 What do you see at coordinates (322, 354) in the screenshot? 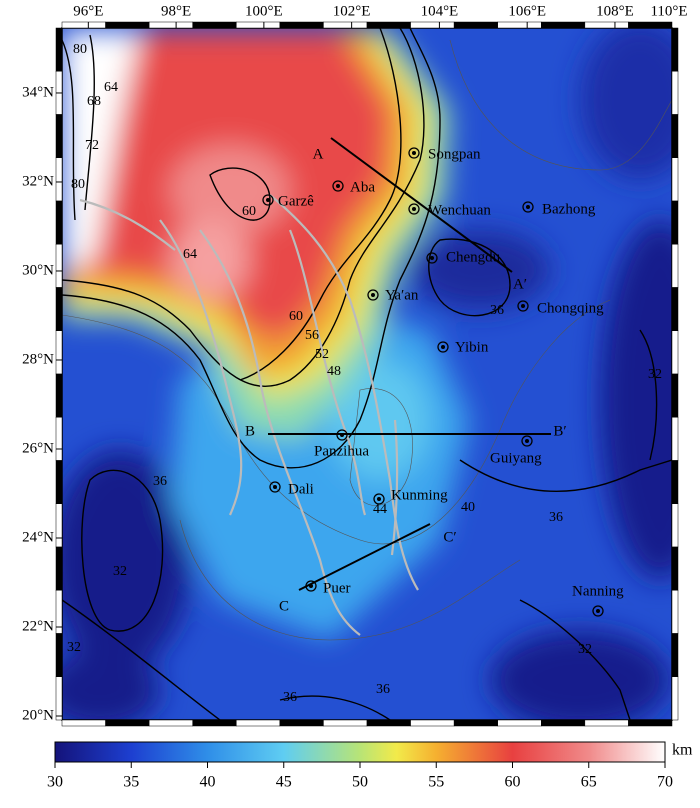
I see `contour-label: 52` at bounding box center [322, 354].